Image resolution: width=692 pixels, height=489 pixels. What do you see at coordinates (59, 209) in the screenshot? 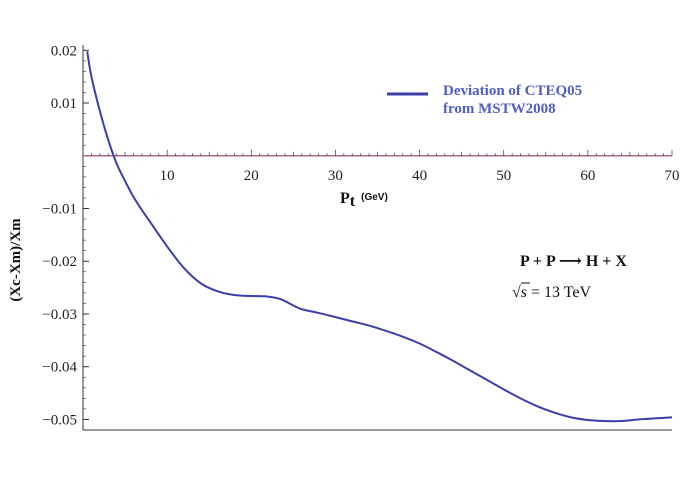
I see `y-tick-label: −0.01` at bounding box center [59, 209].